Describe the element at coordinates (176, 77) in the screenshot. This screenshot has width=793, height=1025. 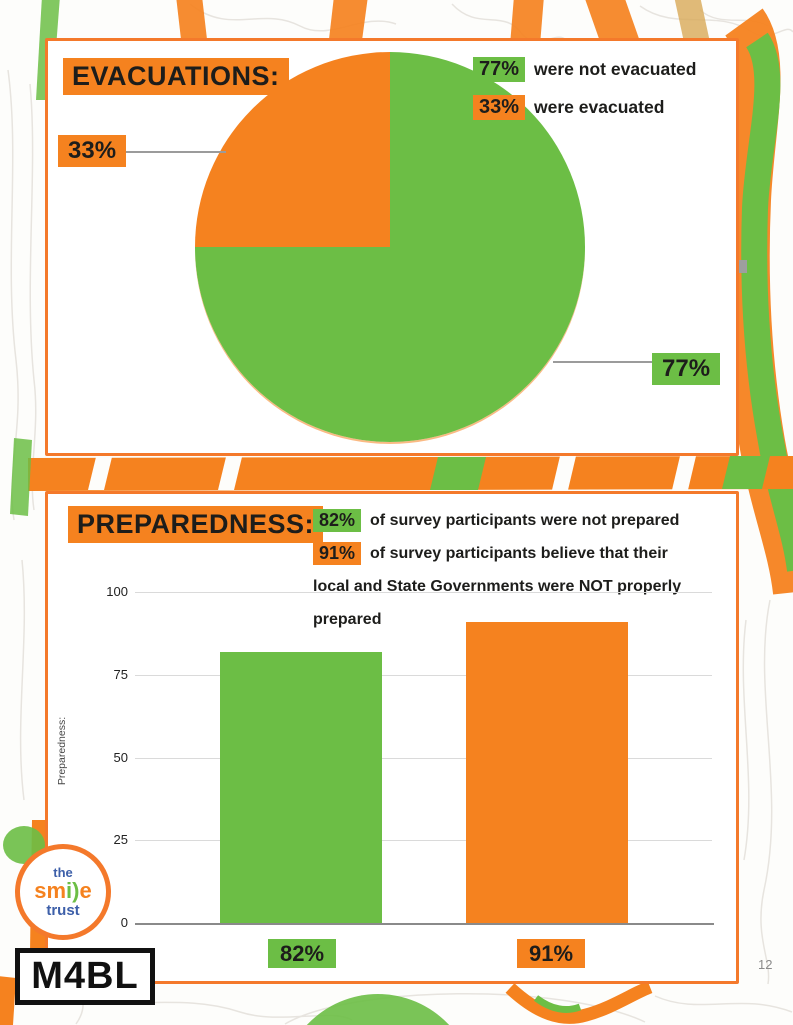
I see `evacuations-title: EVACUATIONS:` at that location.